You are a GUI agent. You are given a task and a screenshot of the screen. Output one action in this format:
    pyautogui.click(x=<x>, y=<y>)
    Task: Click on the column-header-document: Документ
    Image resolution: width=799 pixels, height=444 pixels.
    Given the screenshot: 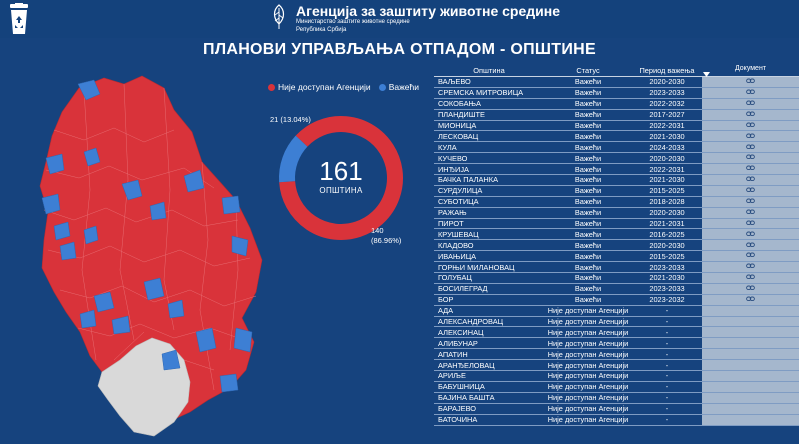 What is the action you would take?
    pyautogui.click(x=750, y=68)
    